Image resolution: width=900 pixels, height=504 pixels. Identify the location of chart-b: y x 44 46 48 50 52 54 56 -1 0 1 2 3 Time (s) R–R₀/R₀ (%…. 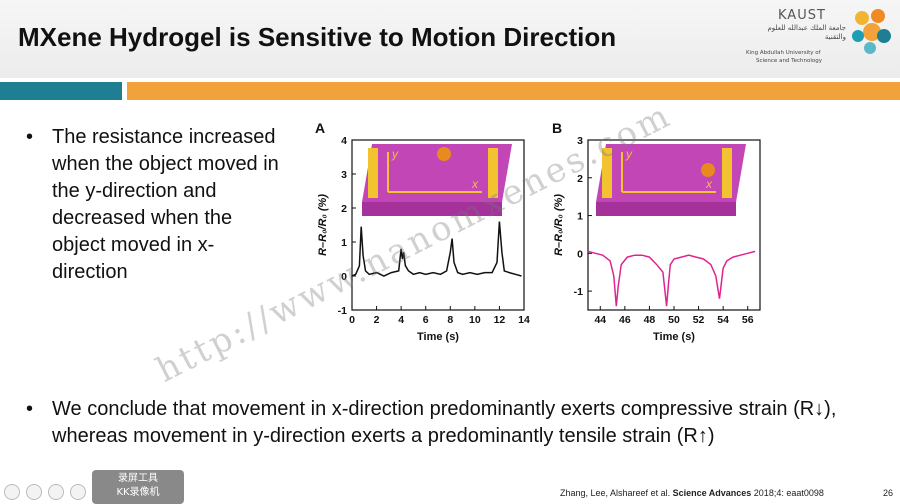
(658, 250).